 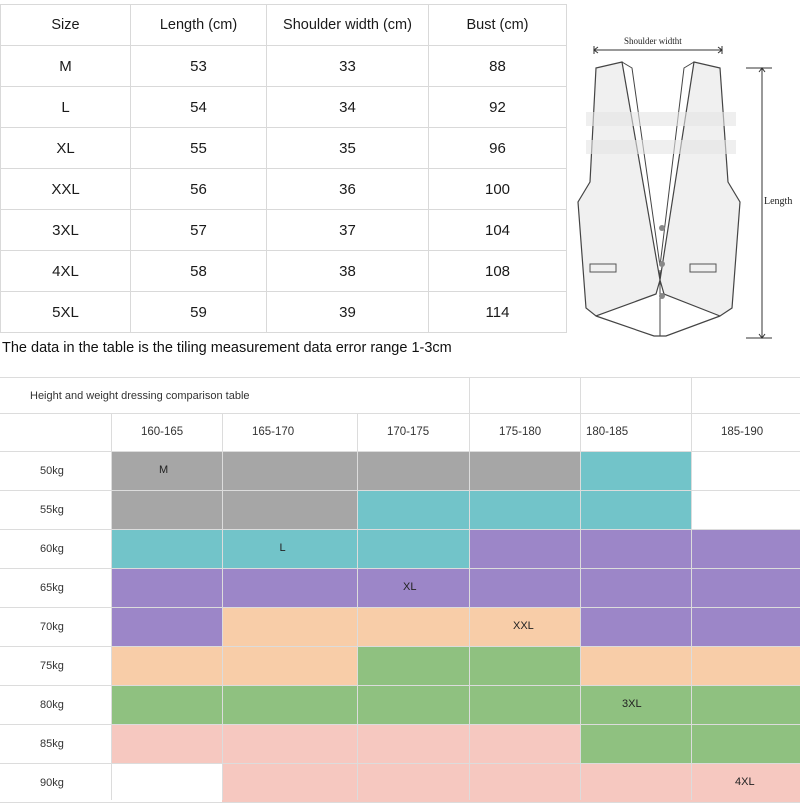 I want to click on height-header: 165-170, so click(x=273, y=432).